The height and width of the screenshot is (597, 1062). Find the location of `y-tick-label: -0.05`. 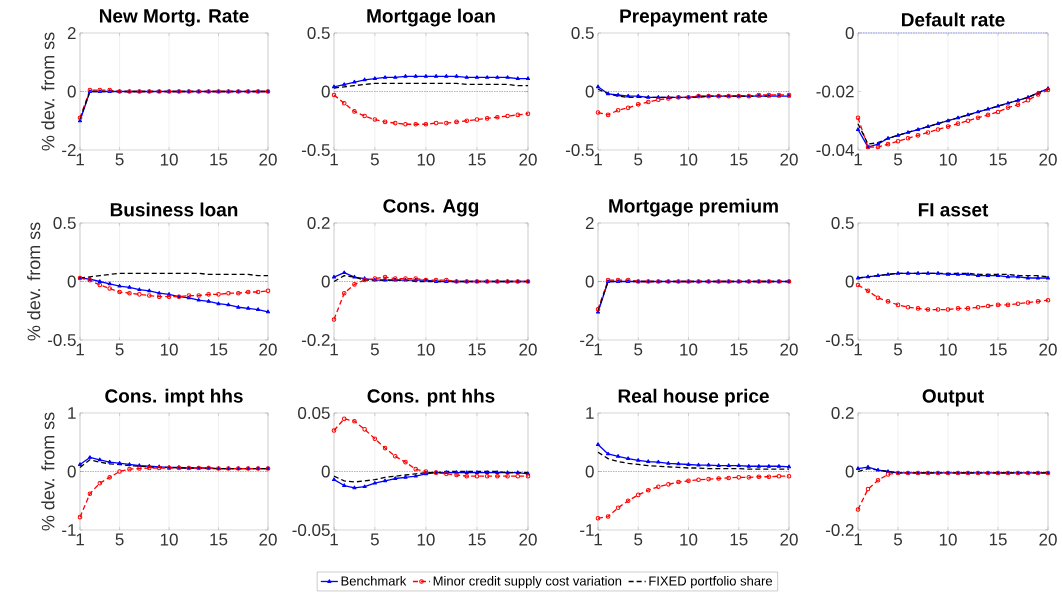

y-tick-label: -0.05 is located at coordinates (311, 530).